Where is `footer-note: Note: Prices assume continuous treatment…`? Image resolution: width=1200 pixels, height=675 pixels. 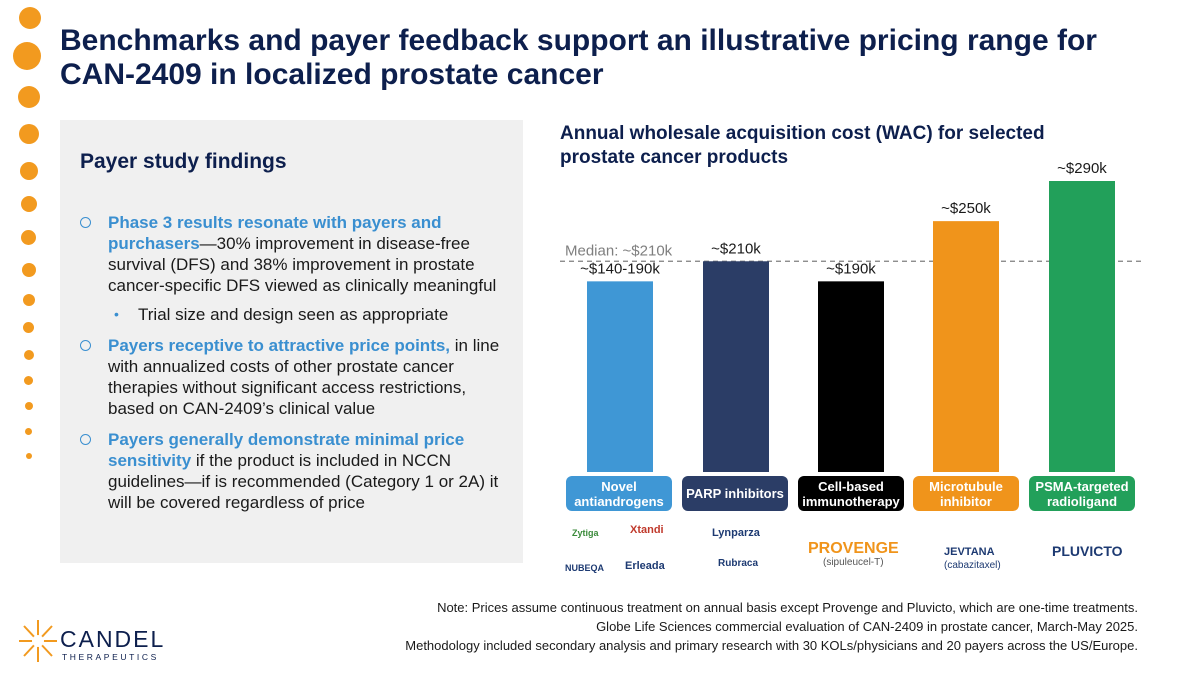
footer-note: Note: Prices assume continuous treatment… is located at coordinates (688, 626).